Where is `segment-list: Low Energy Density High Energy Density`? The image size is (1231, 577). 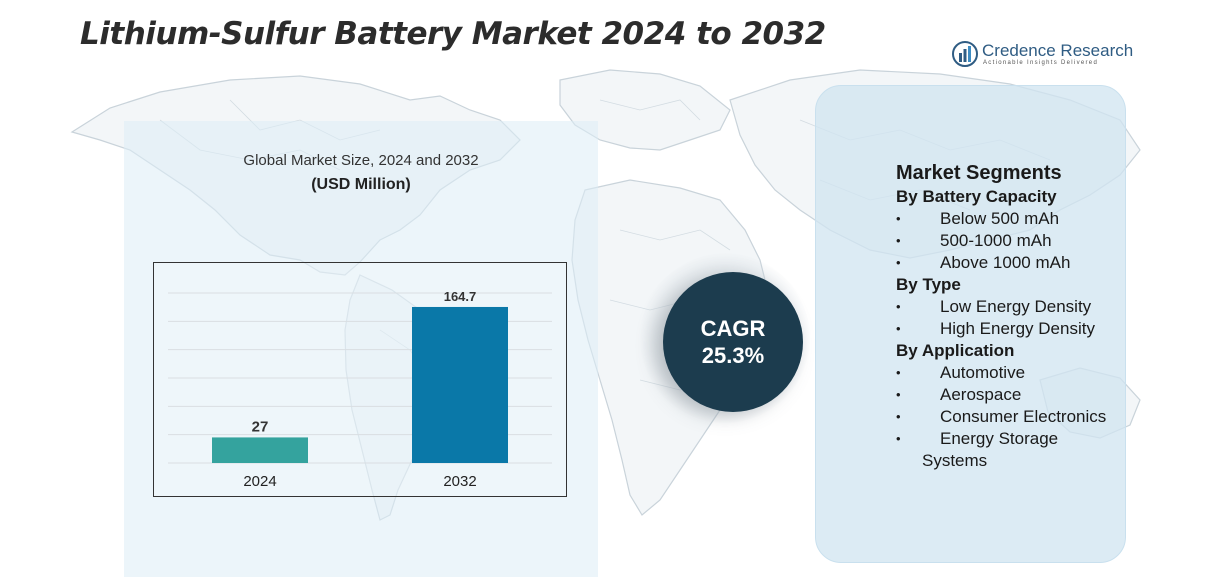
segment-list: Low Energy Density High Energy Density is located at coordinates (1010, 318).